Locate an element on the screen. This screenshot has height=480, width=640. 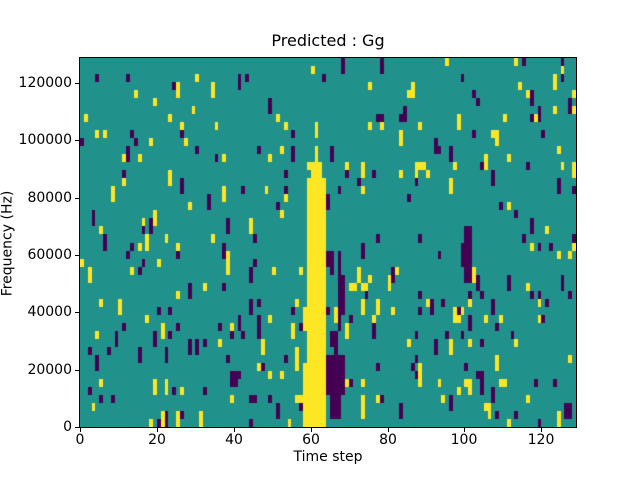
x-tick-label: 40 is located at coordinates (234, 440).